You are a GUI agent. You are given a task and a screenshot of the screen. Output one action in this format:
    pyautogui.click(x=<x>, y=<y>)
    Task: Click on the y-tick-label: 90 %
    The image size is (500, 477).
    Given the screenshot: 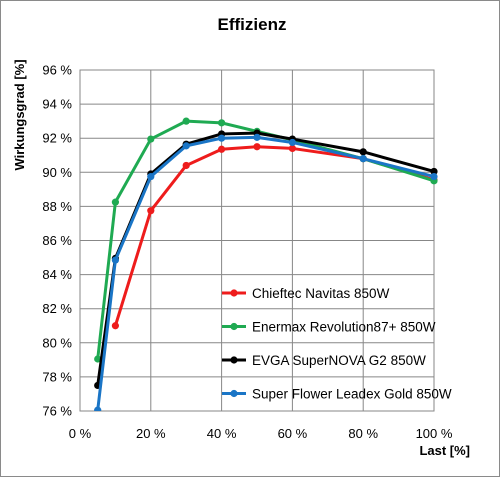 What is the action you would take?
    pyautogui.click(x=57, y=172)
    